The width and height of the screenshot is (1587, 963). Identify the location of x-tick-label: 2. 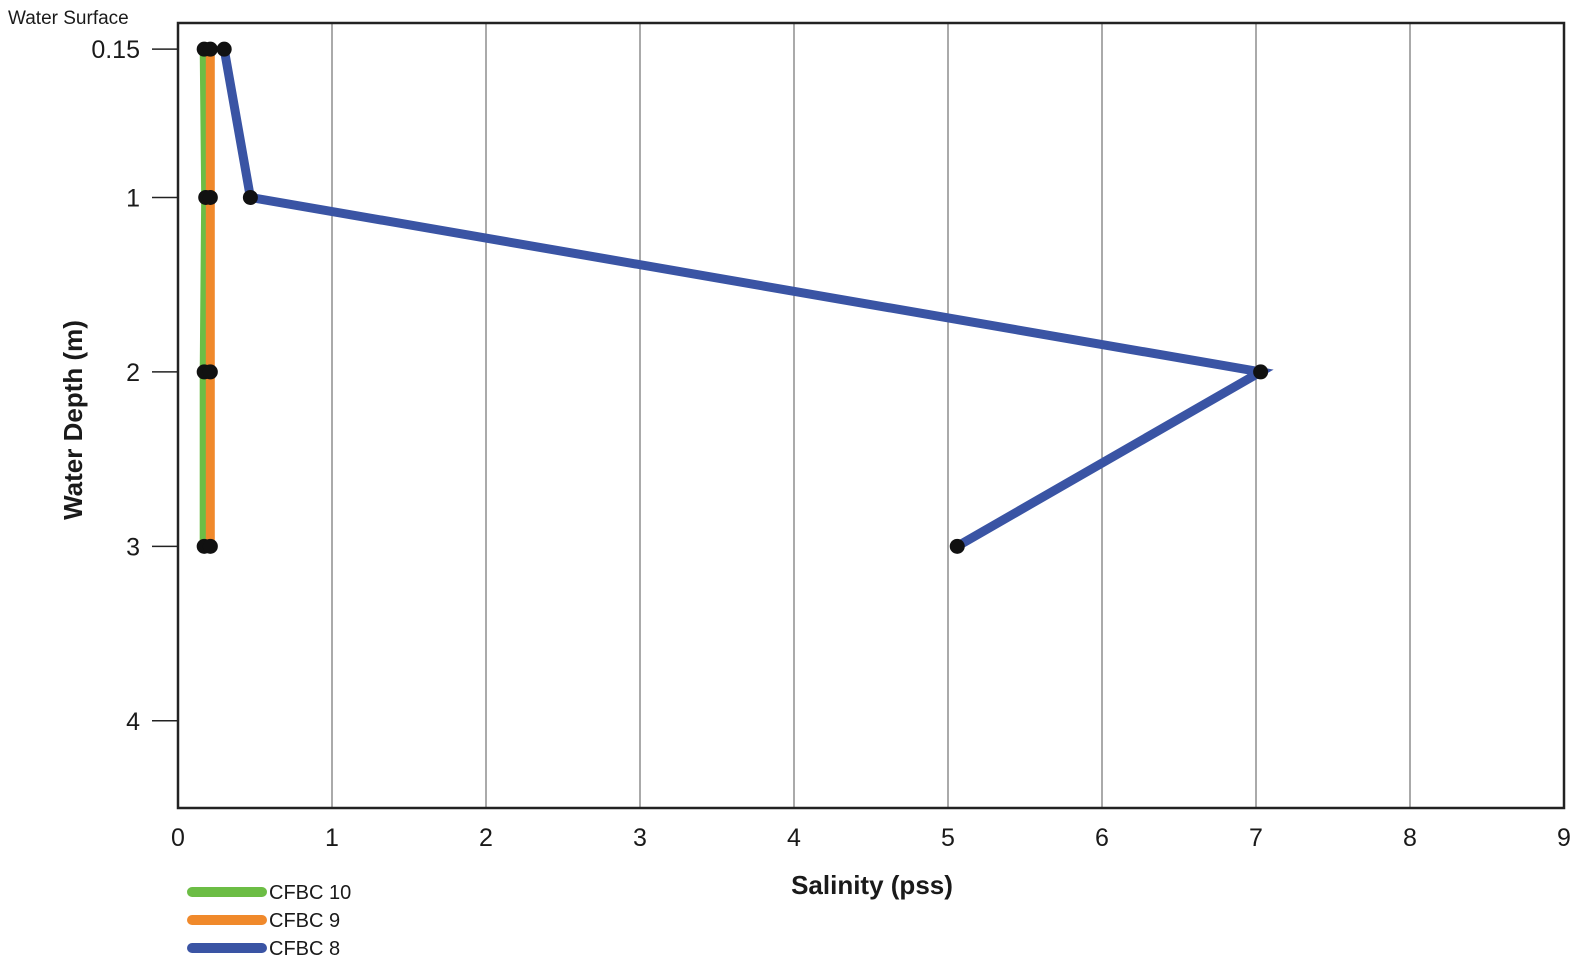
(486, 838).